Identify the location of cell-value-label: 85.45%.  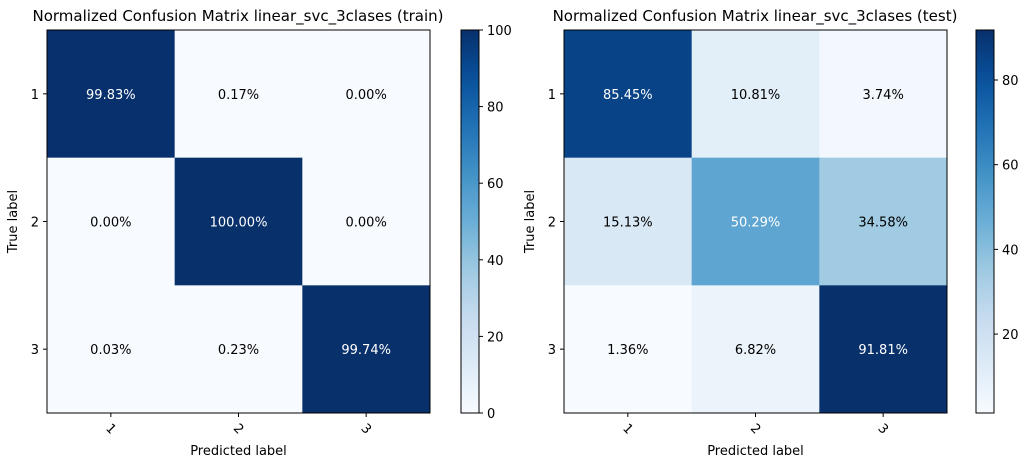
(628, 95).